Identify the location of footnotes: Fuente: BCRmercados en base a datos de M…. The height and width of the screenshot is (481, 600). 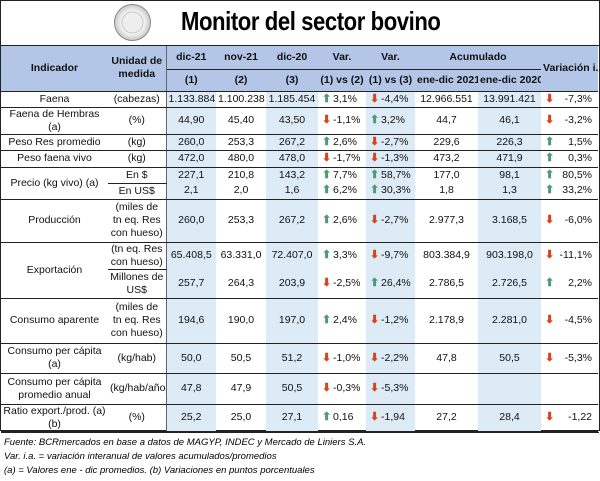
(300, 456).